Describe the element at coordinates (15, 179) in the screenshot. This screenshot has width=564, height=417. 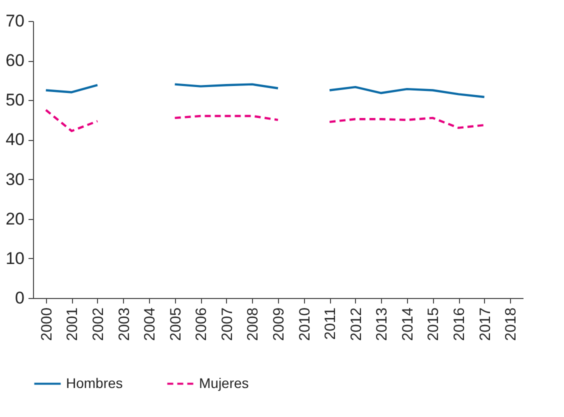
I see `y-tick-label: 30` at that location.